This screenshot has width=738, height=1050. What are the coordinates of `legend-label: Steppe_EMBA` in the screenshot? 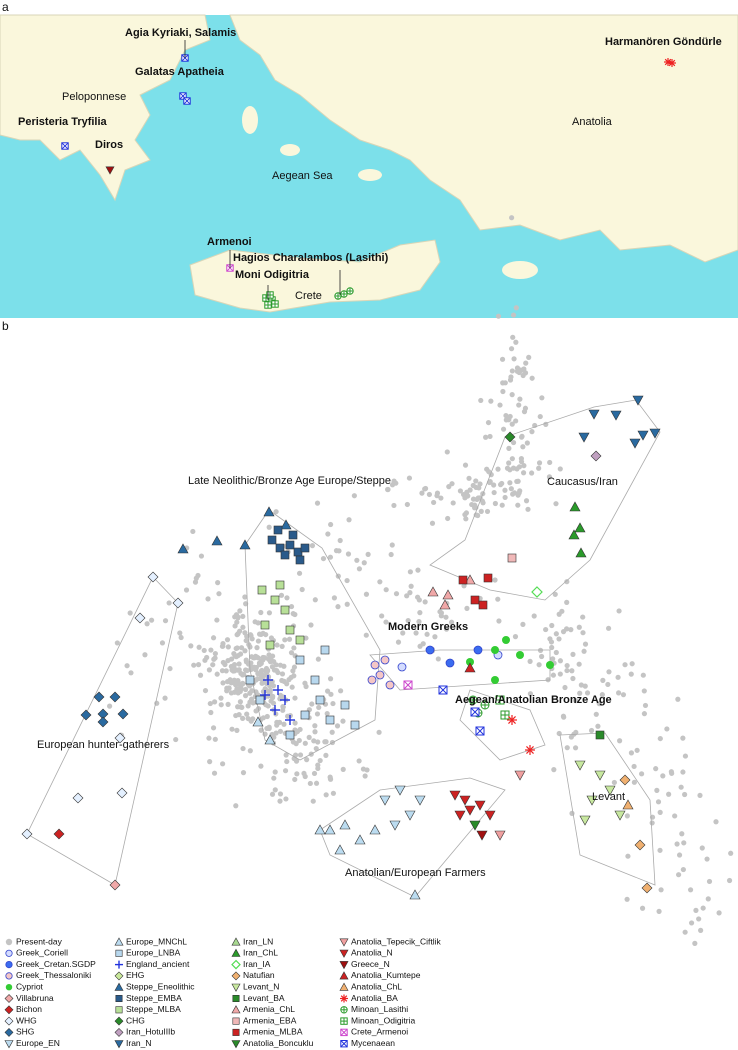 It's located at (154, 998).